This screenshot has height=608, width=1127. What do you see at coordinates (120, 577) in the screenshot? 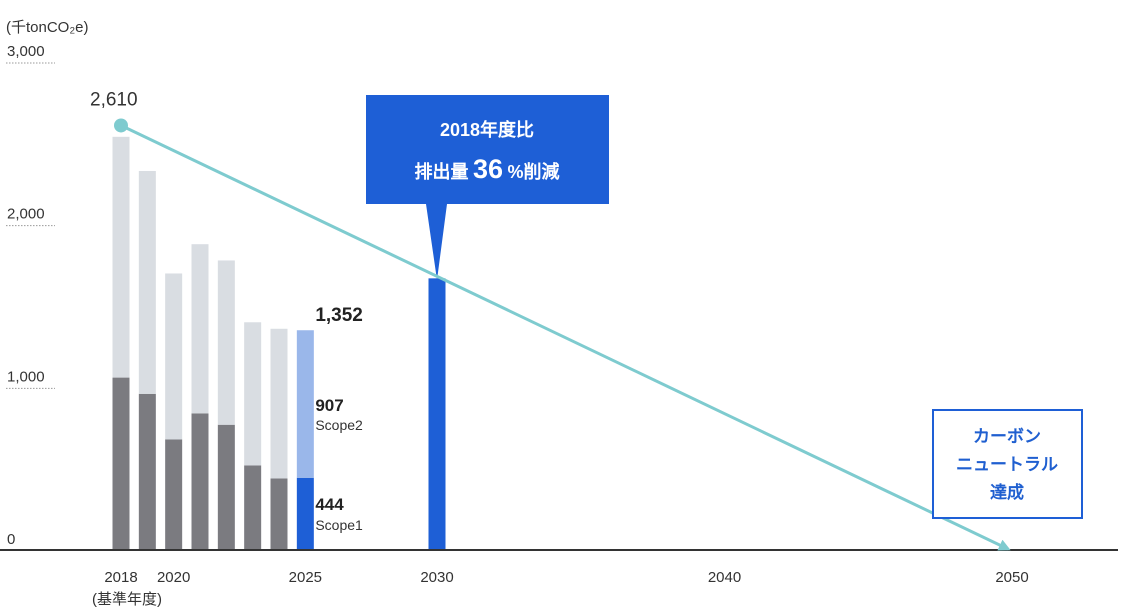
I see `x-tick-label: 2018` at bounding box center [120, 577].